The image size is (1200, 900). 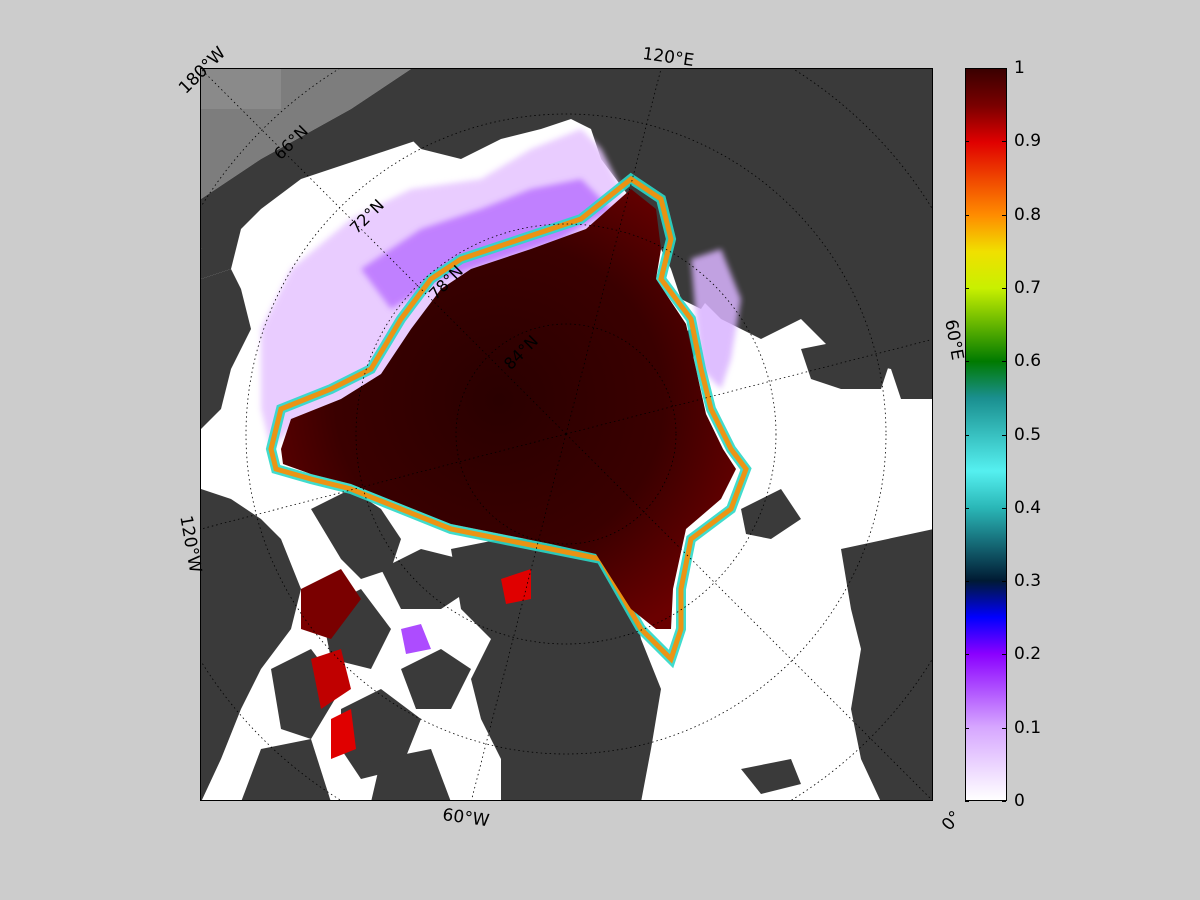 I want to click on colorbar-tick-label: 0.7, so click(x=1028, y=287).